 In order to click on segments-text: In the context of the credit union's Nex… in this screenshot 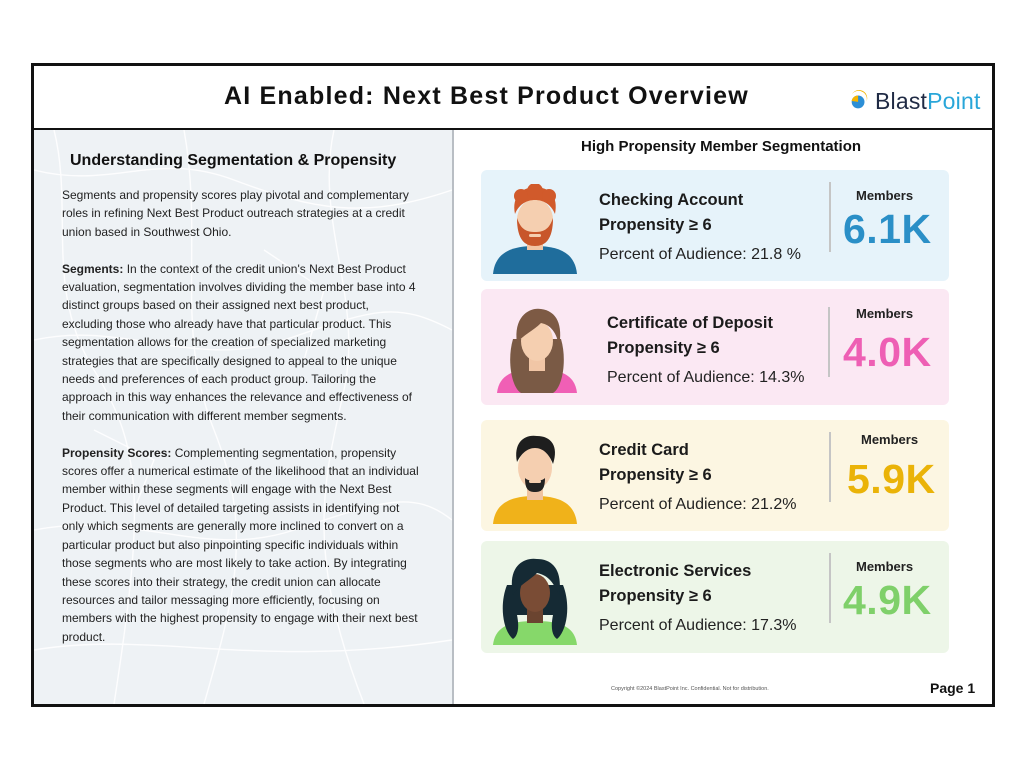, I will do `click(239, 342)`.